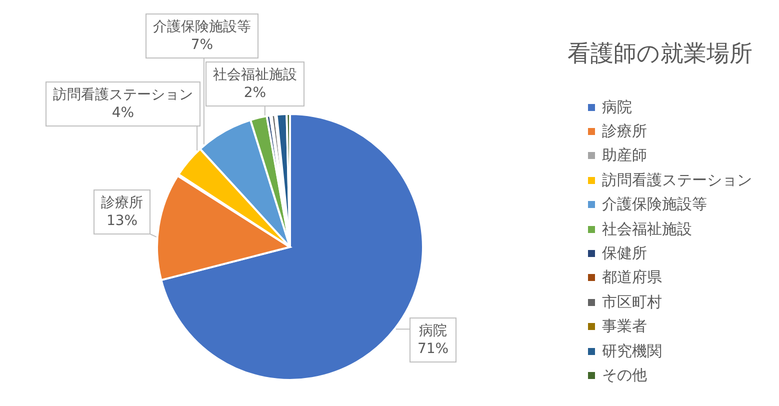 Image resolution: width=779 pixels, height=406 pixels. What do you see at coordinates (632, 278) in the screenshot?
I see `legend-label: 都道府県` at bounding box center [632, 278].